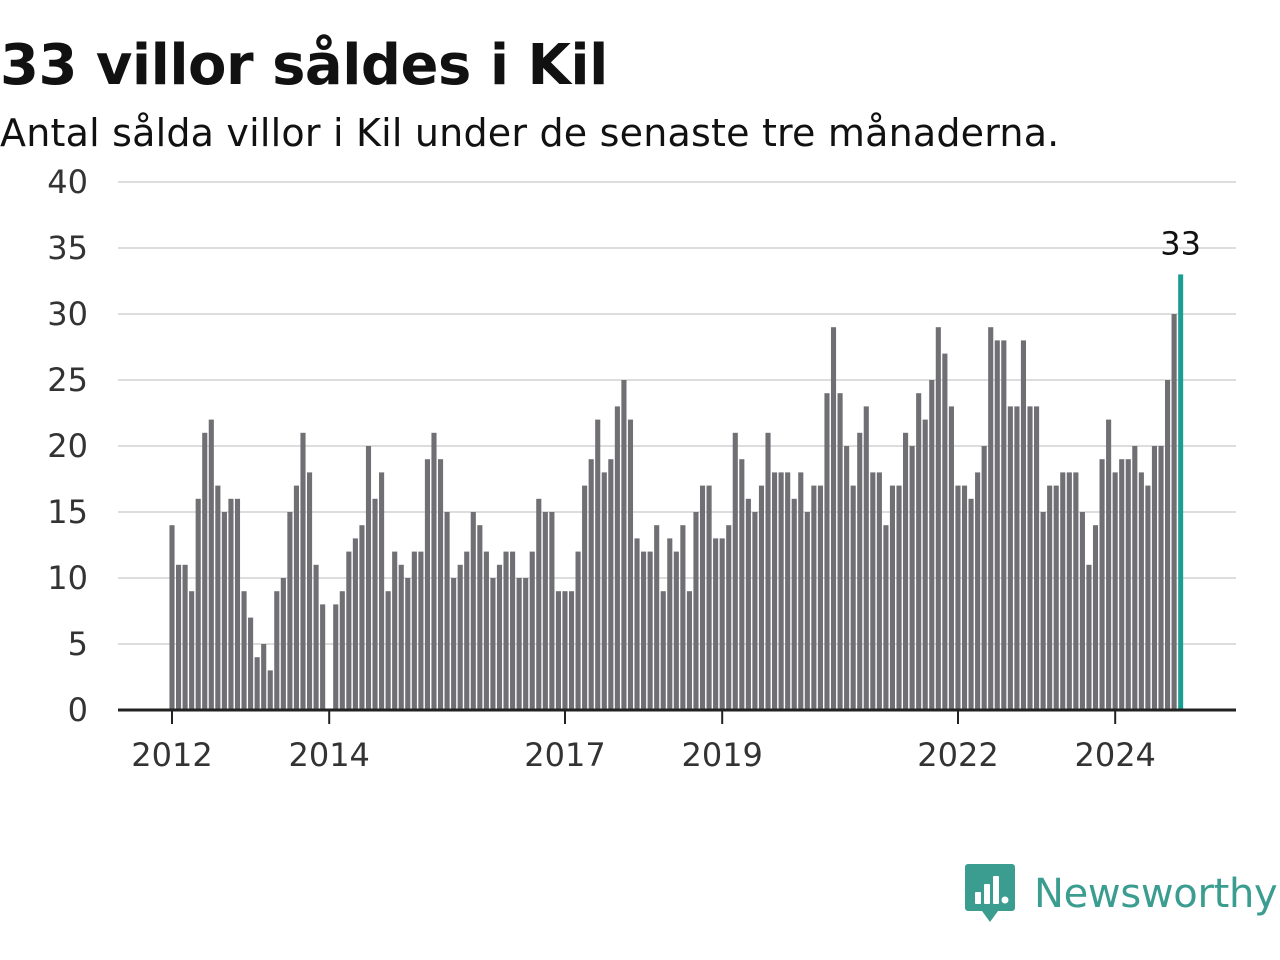 The image size is (1280, 960). What do you see at coordinates (957, 755) in the screenshot?
I see `x-tick-label: 2022` at bounding box center [957, 755].